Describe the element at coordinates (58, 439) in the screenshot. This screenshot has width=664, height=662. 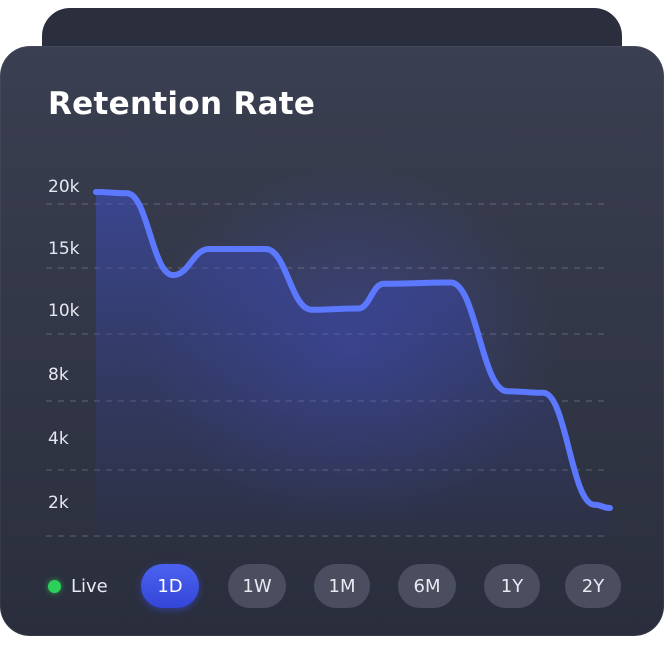
I see `y-tick-label: 4k` at that location.